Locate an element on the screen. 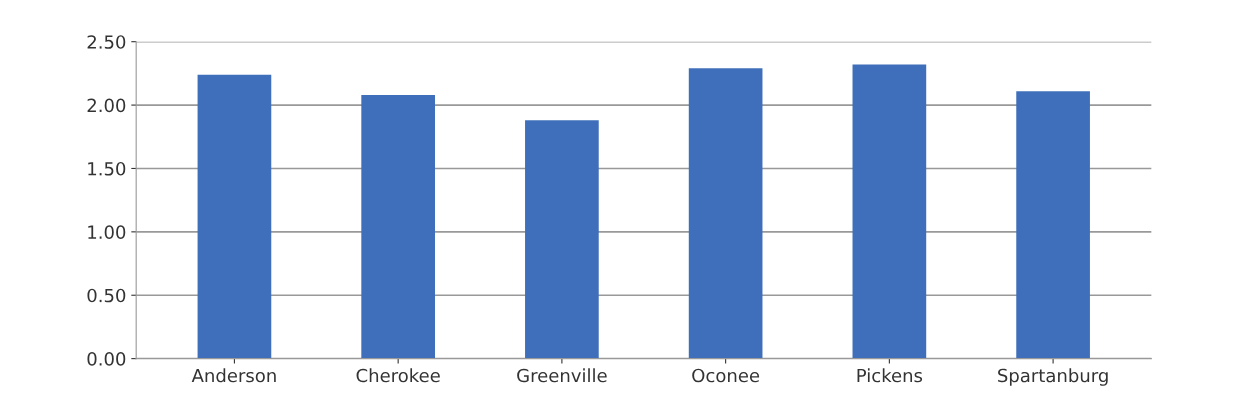  y-tick-label: 0.50 is located at coordinates (106, 295).